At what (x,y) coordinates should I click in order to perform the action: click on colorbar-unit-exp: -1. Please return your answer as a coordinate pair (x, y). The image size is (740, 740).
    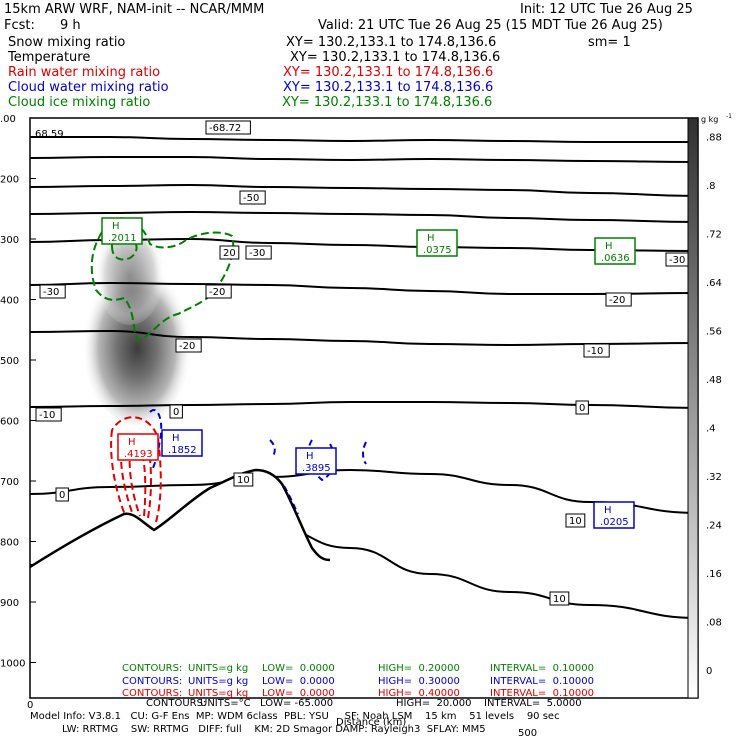
    Looking at the image, I should click on (729, 116).